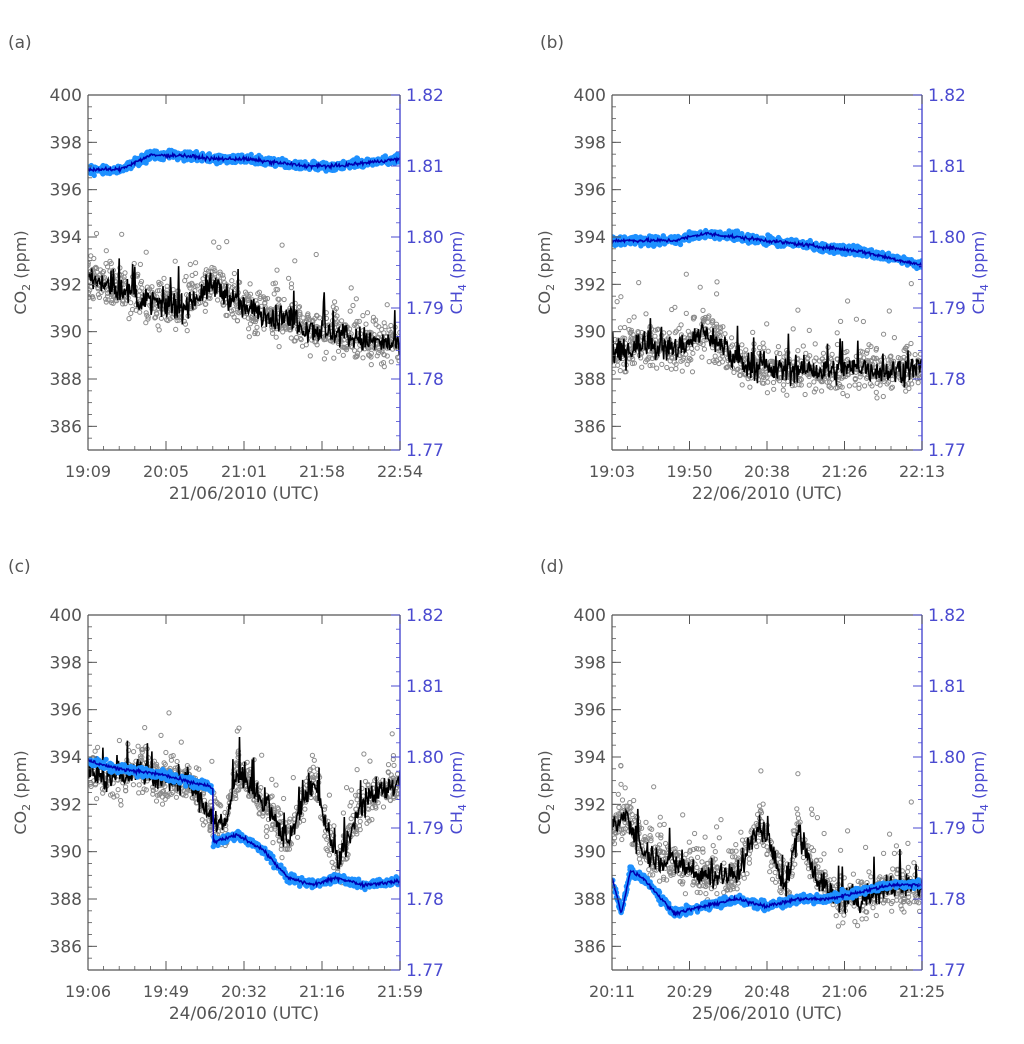 This screenshot has width=1024, height=1044. I want to click on co2-smoothed-line, so click(767, 353).